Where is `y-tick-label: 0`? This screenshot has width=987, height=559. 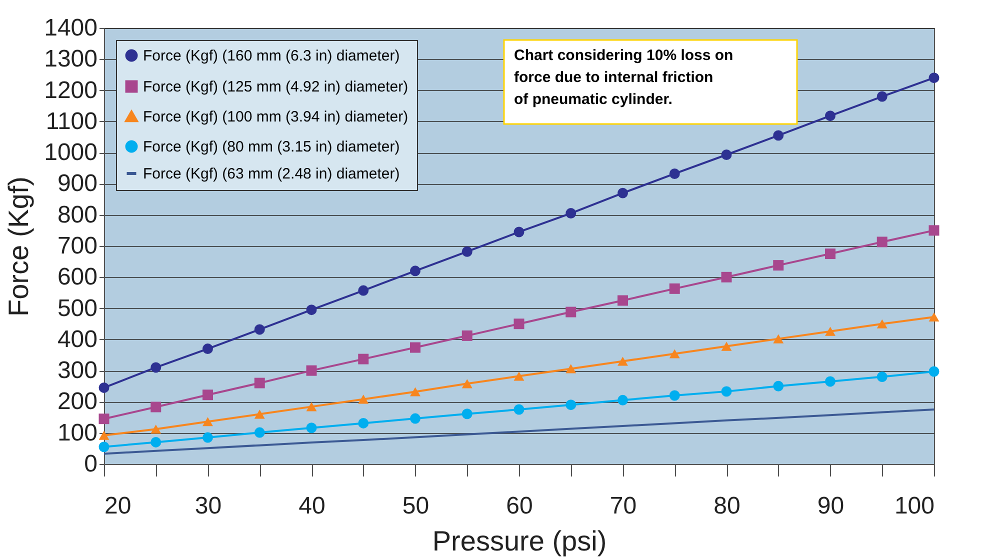 y-tick-label: 0 is located at coordinates (91, 464).